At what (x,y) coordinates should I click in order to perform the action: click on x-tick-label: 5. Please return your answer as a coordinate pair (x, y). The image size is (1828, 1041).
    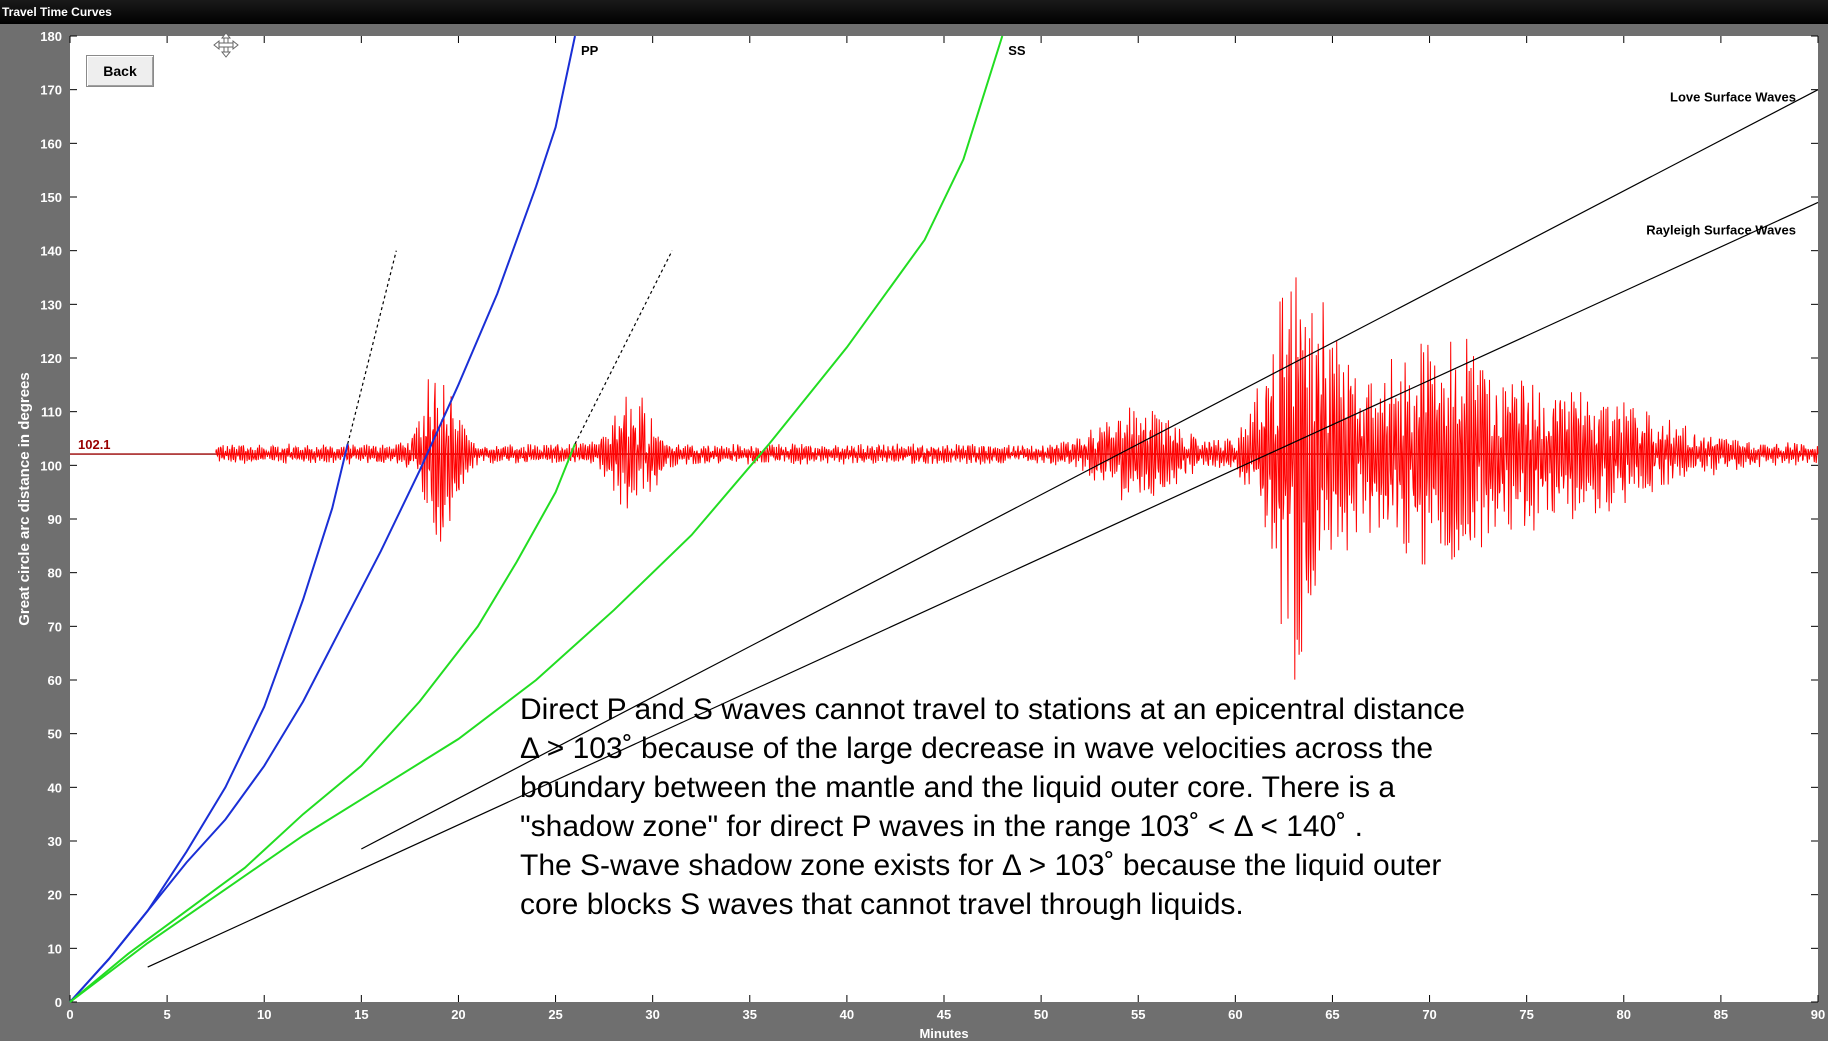
    Looking at the image, I should click on (166, 1014).